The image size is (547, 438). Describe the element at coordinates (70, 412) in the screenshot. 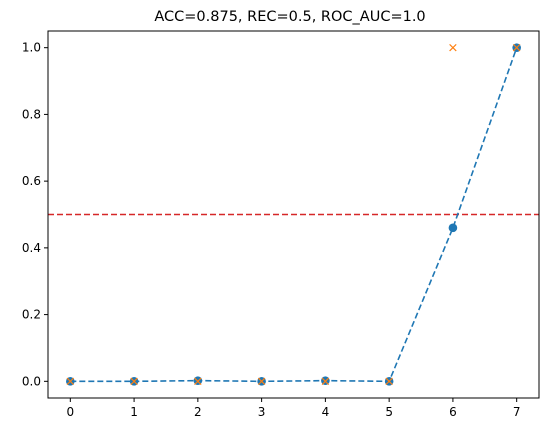

I see `x-tick-label: 0` at that location.